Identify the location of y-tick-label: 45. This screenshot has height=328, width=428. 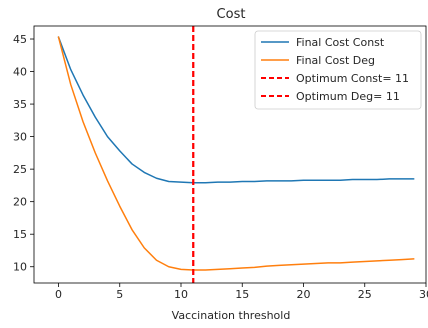
(20, 39).